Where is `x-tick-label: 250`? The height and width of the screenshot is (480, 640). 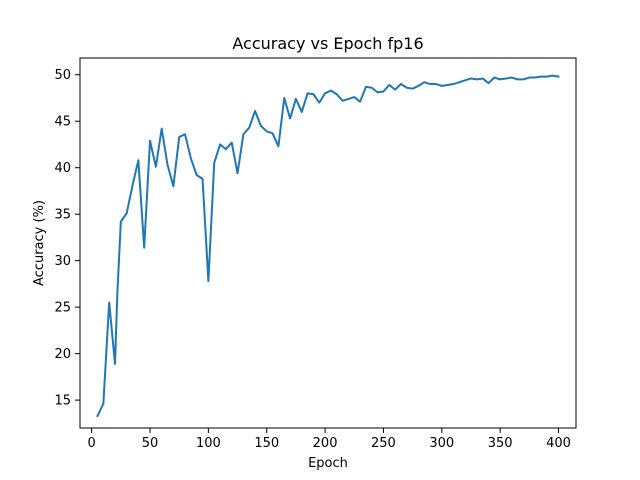 x-tick-label: 250 is located at coordinates (383, 443).